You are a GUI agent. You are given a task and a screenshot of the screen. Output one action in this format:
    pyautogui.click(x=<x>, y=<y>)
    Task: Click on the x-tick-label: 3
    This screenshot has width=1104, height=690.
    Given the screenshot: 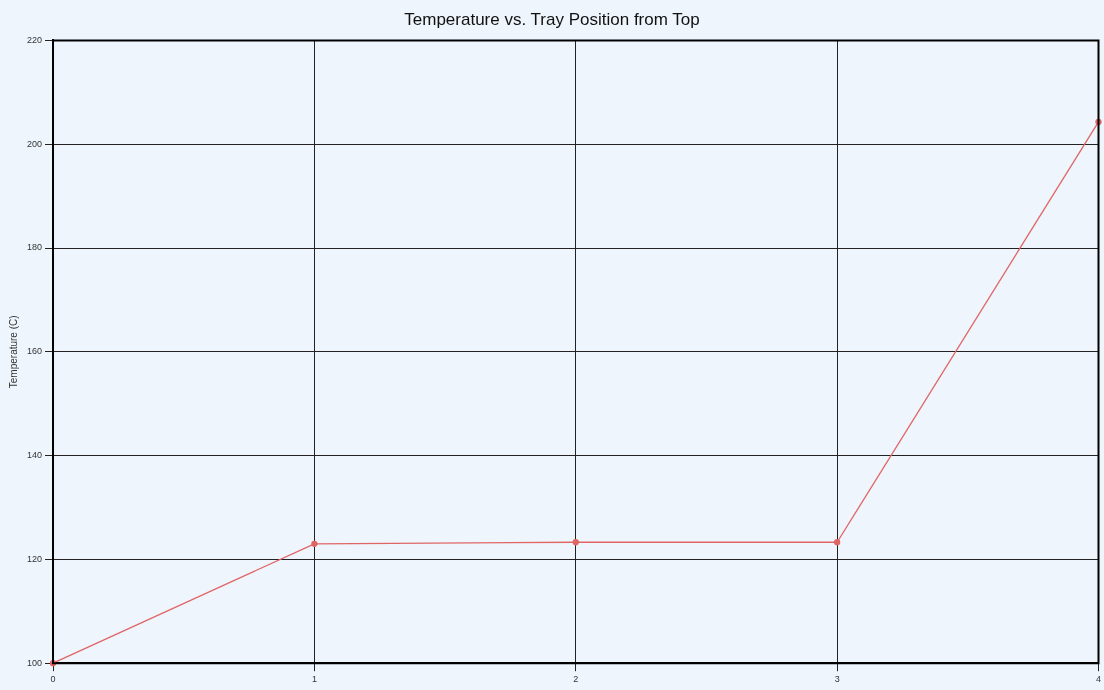 What is the action you would take?
    pyautogui.click(x=837, y=679)
    